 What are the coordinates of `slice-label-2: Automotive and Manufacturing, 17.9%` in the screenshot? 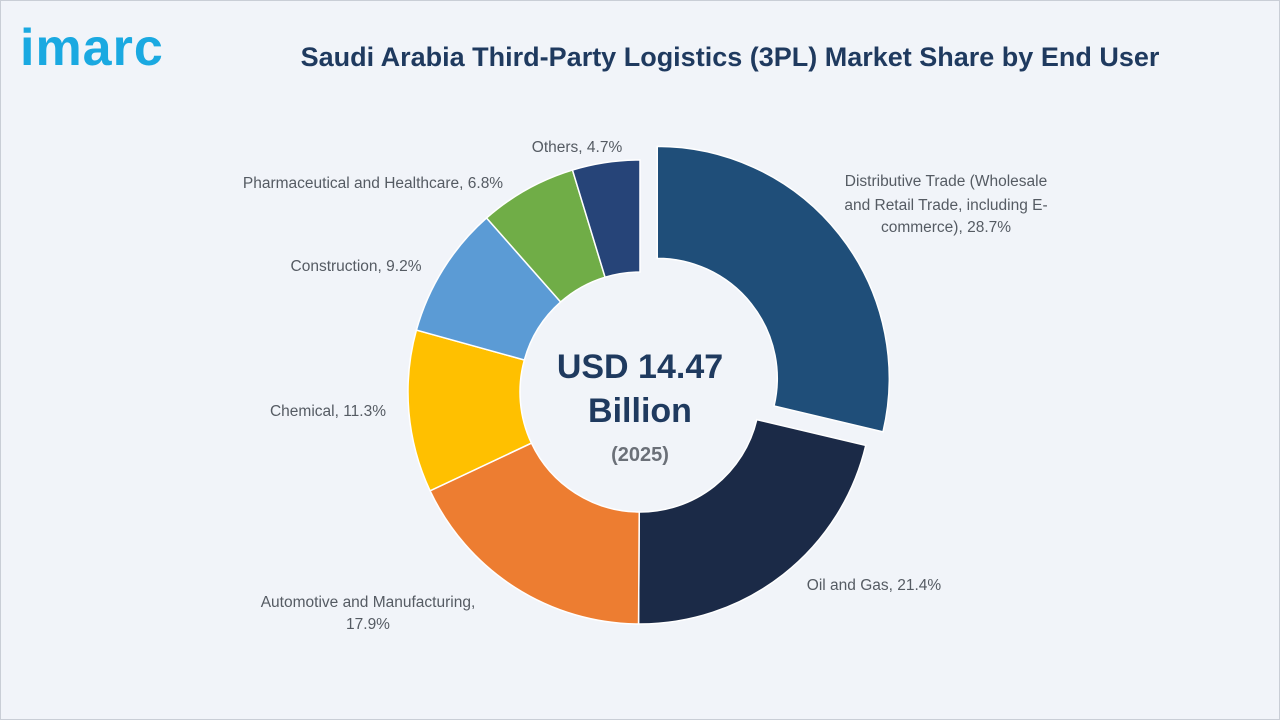 It's located at (368, 613).